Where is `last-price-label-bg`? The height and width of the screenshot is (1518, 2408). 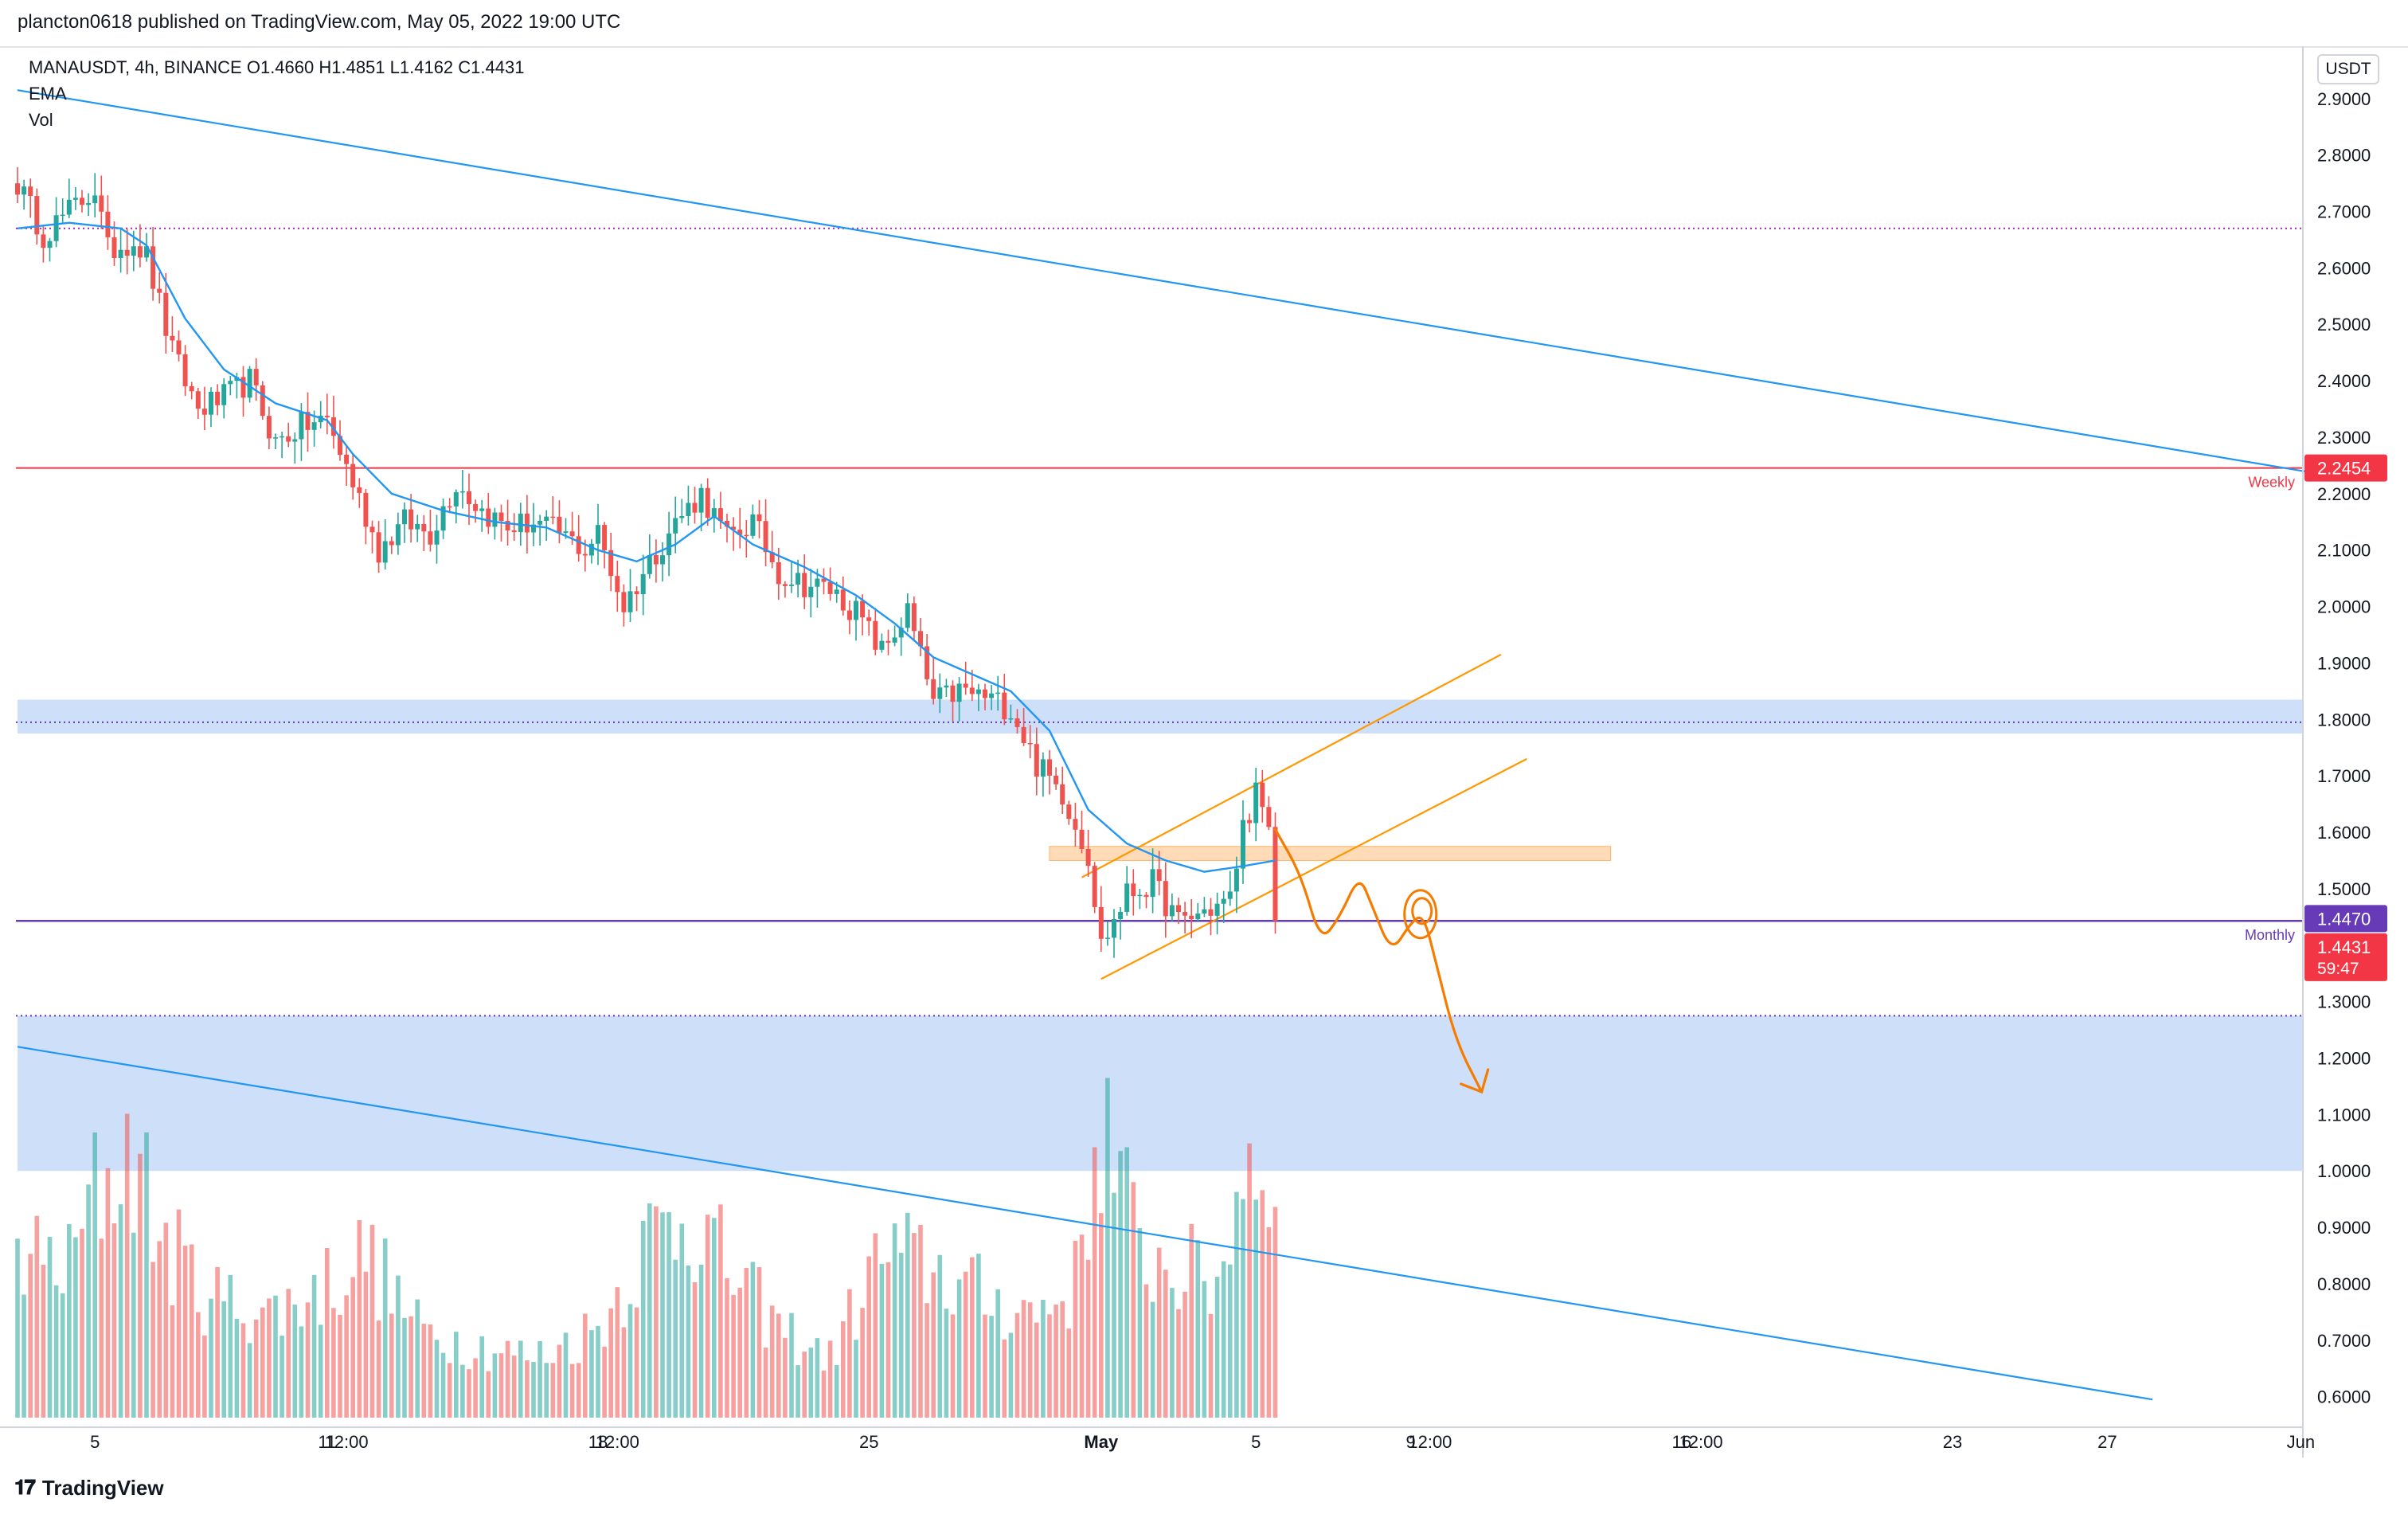 last-price-label-bg is located at coordinates (2345, 957).